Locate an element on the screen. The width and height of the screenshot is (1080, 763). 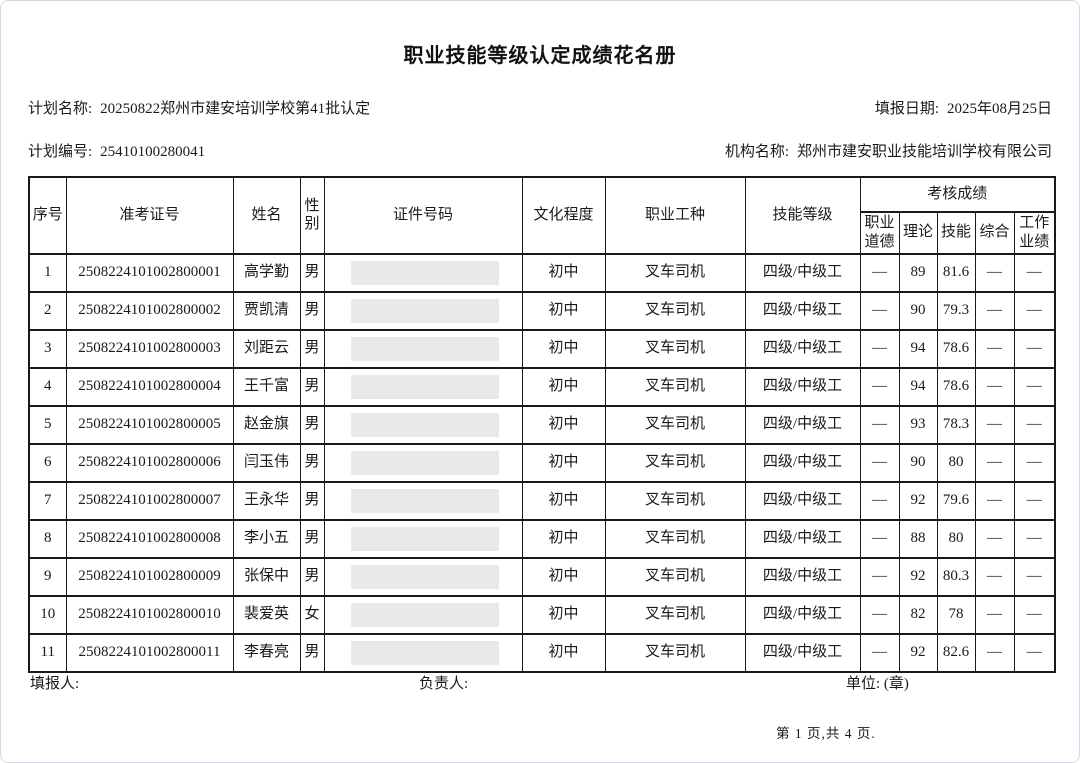
cell-ticket: 2508224101002800005 is located at coordinates (149, 424).